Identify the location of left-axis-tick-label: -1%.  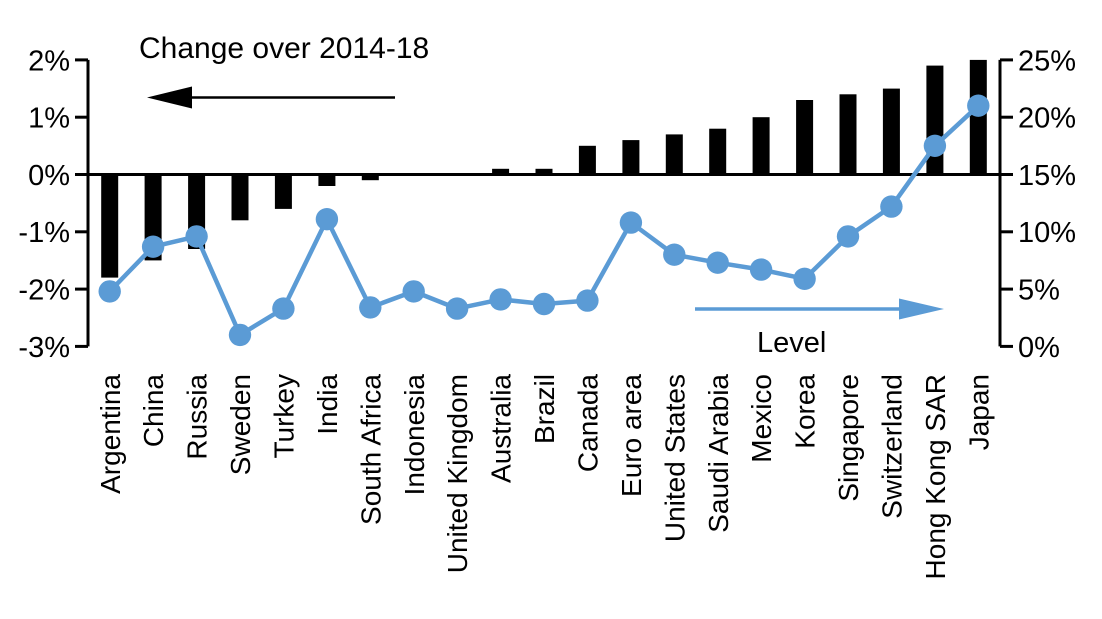
(44, 233).